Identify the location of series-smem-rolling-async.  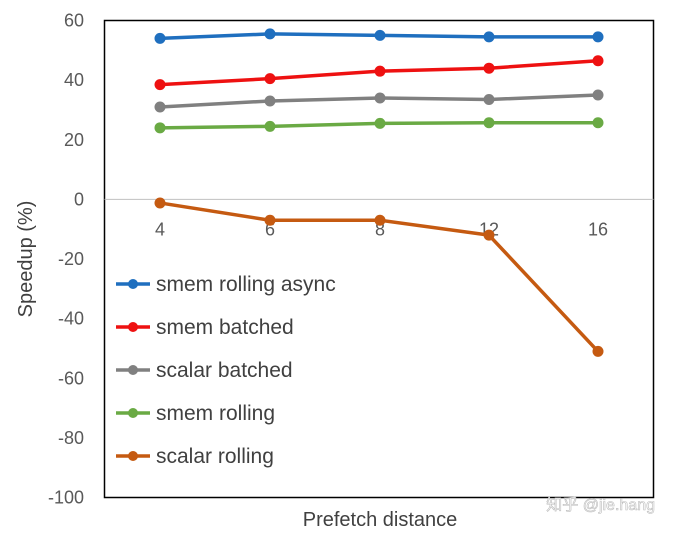
(379, 36).